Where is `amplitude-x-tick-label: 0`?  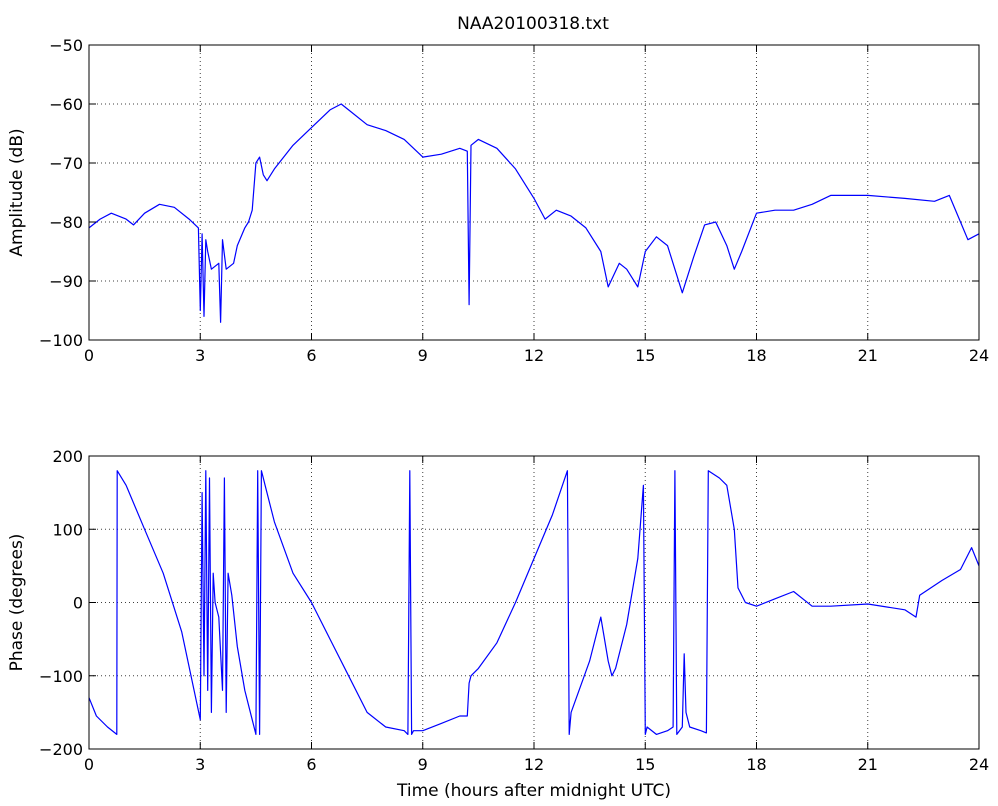 amplitude-x-tick-label: 0 is located at coordinates (89, 355).